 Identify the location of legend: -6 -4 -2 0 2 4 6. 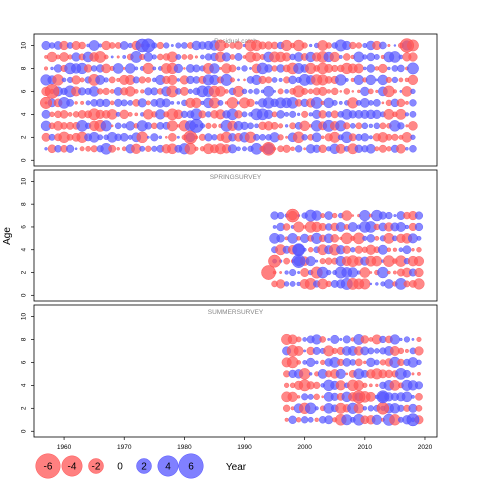
(119, 466).